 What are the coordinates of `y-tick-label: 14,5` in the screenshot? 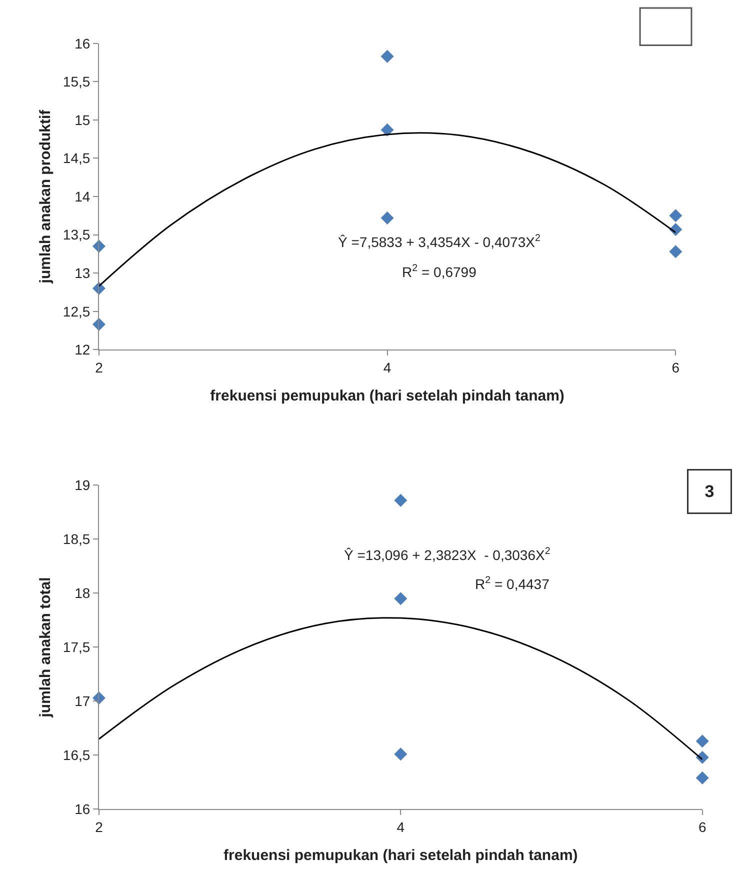 It's located at (76, 158).